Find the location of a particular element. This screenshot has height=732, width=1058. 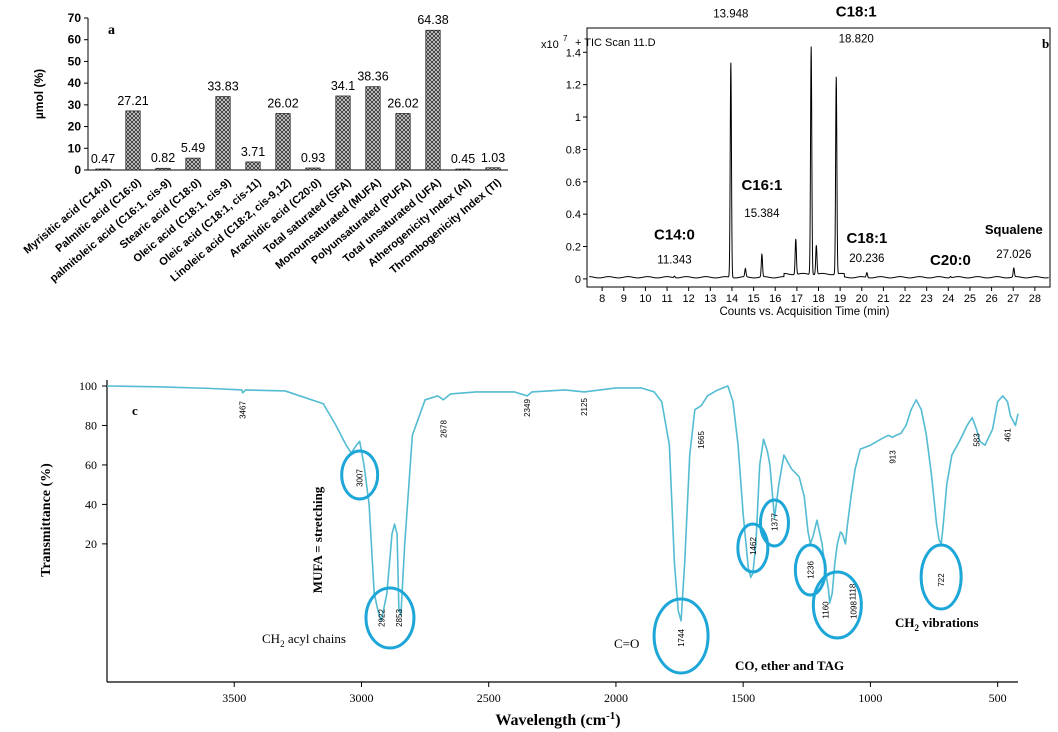

ch2-acyl-annotation: CH2 acyl chains is located at coordinates (304, 640).